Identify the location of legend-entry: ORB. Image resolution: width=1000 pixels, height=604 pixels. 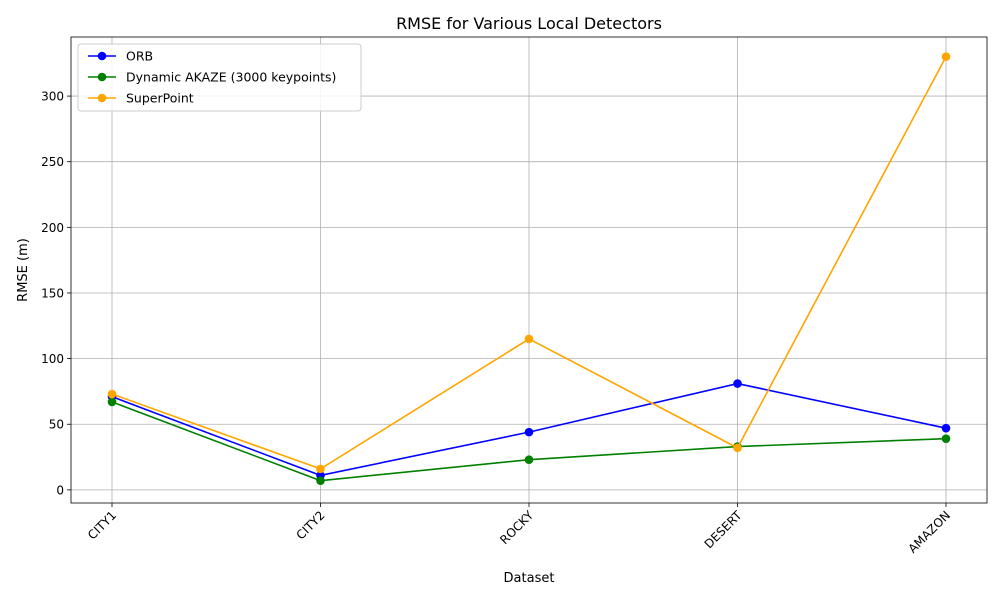
(120, 56).